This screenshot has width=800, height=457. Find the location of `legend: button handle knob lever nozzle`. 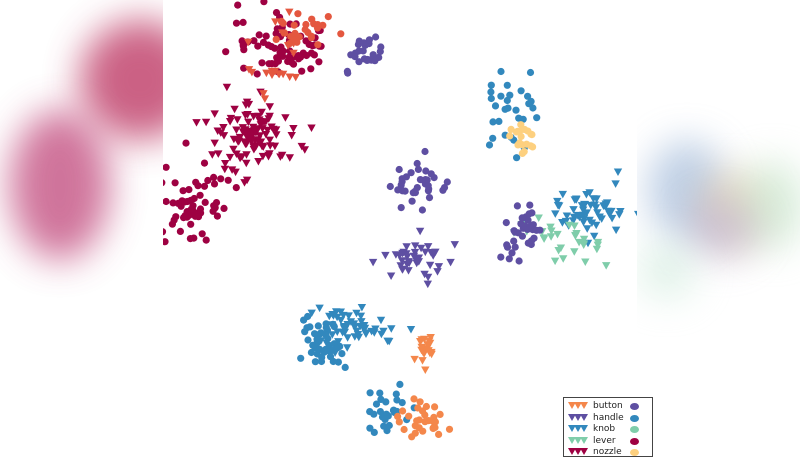

legend: button handle knob lever nozzle is located at coordinates (608, 427).